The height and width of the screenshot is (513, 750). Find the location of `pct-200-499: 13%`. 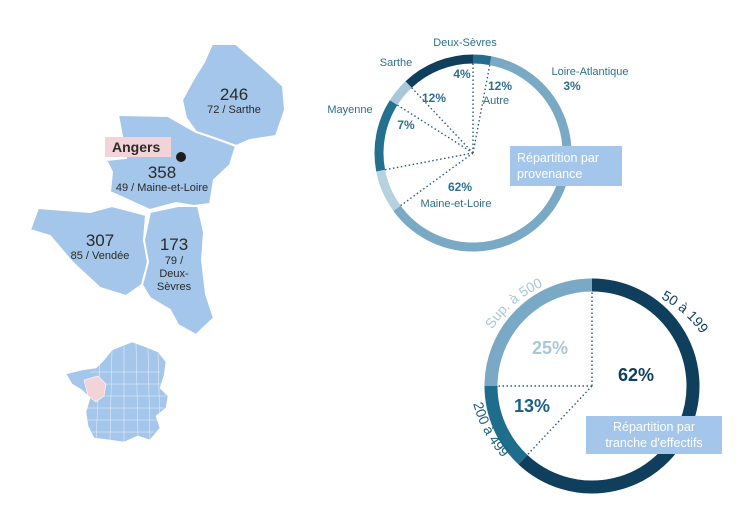

pct-200-499: 13% is located at coordinates (532, 406).